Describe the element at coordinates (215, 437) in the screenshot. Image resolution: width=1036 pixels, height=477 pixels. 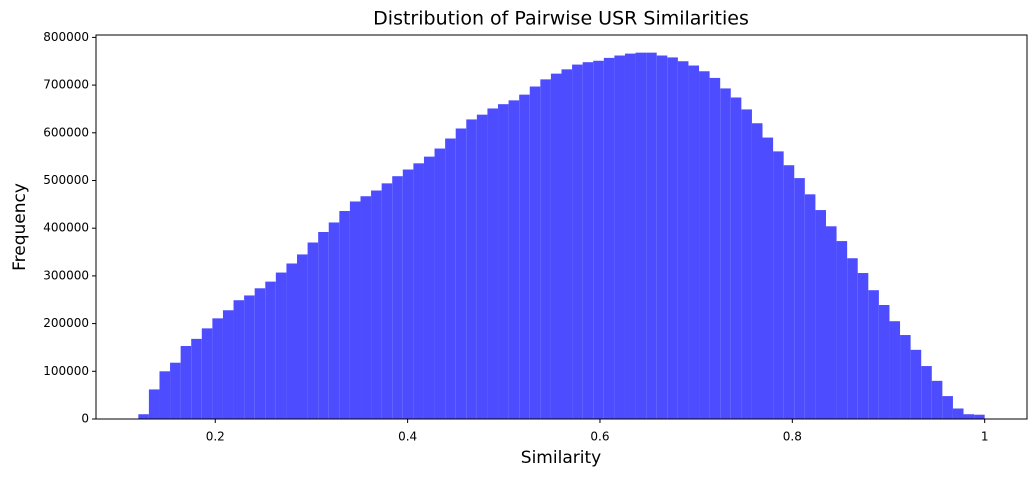
I see `x-tick-label: 0.2` at that location.